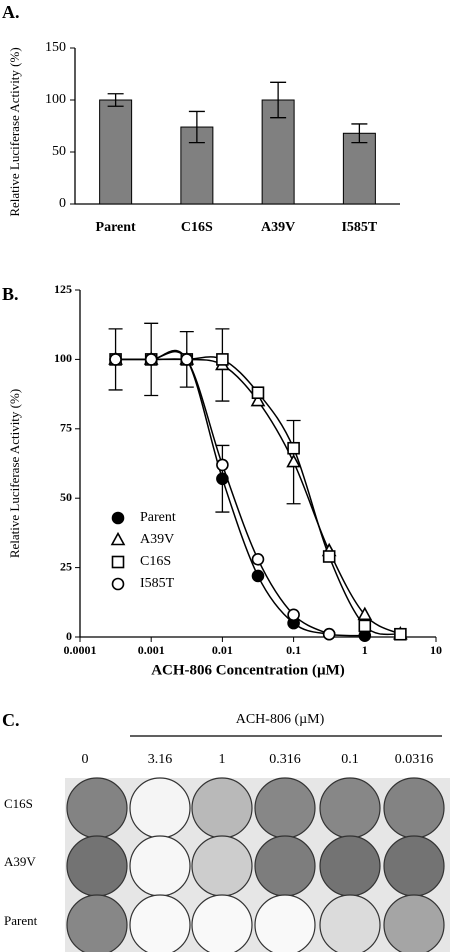 This screenshot has width=450, height=952. What do you see at coordinates (414, 759) in the screenshot?
I see `column-label: 0.0316` at bounding box center [414, 759].